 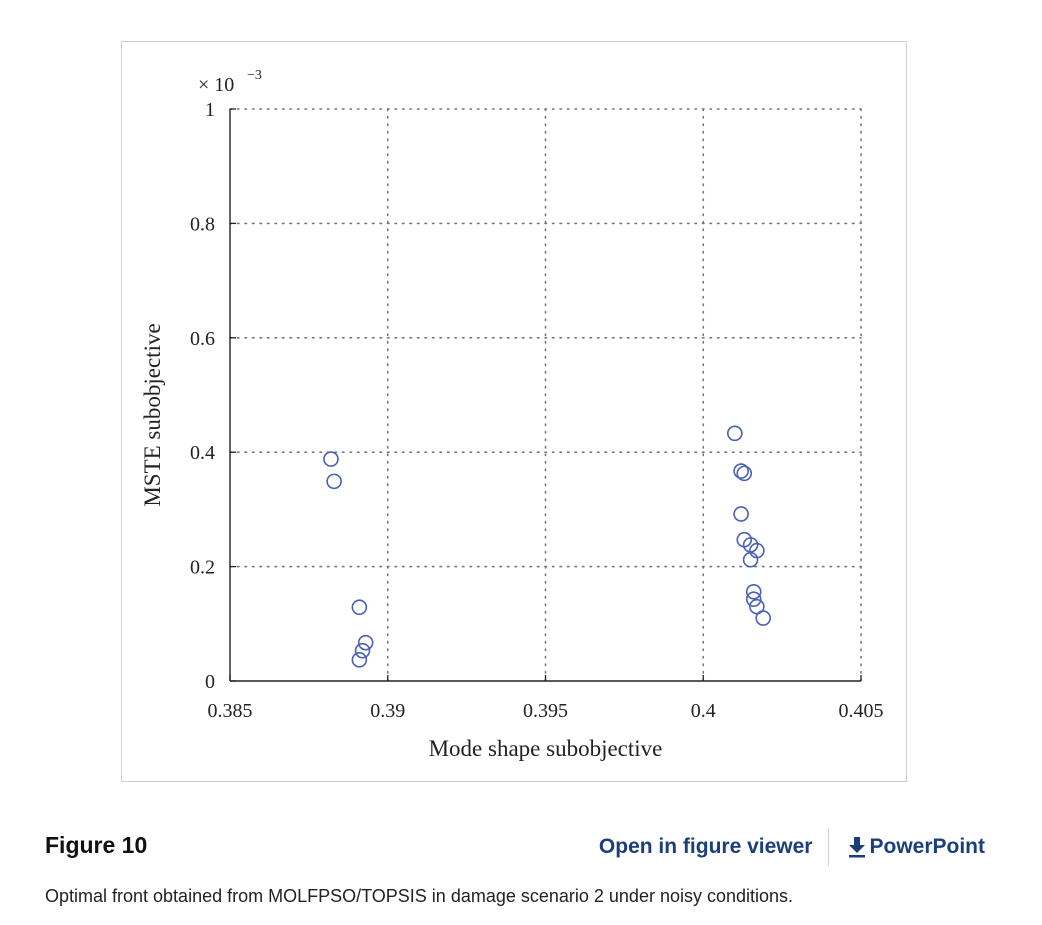 I want to click on y-tick-label: 0.2, so click(x=202, y=568).